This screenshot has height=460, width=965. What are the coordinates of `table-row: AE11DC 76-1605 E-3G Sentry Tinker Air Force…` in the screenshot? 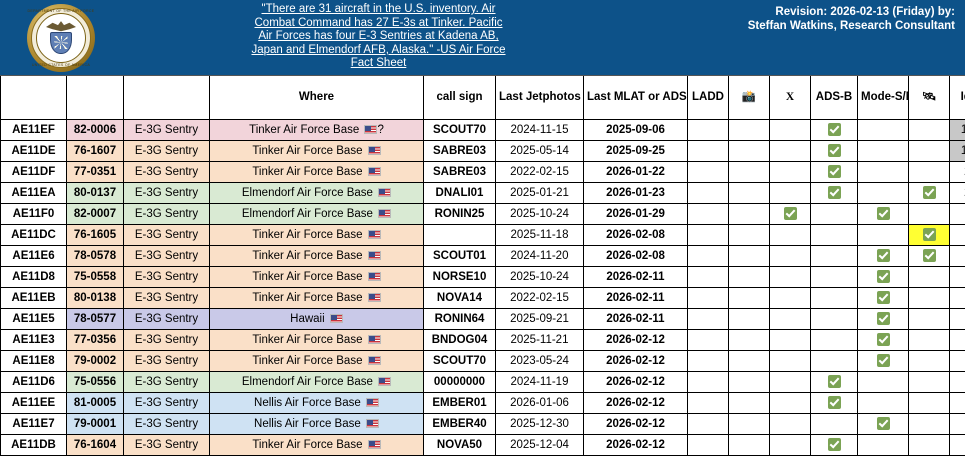 It's located at (482, 234).